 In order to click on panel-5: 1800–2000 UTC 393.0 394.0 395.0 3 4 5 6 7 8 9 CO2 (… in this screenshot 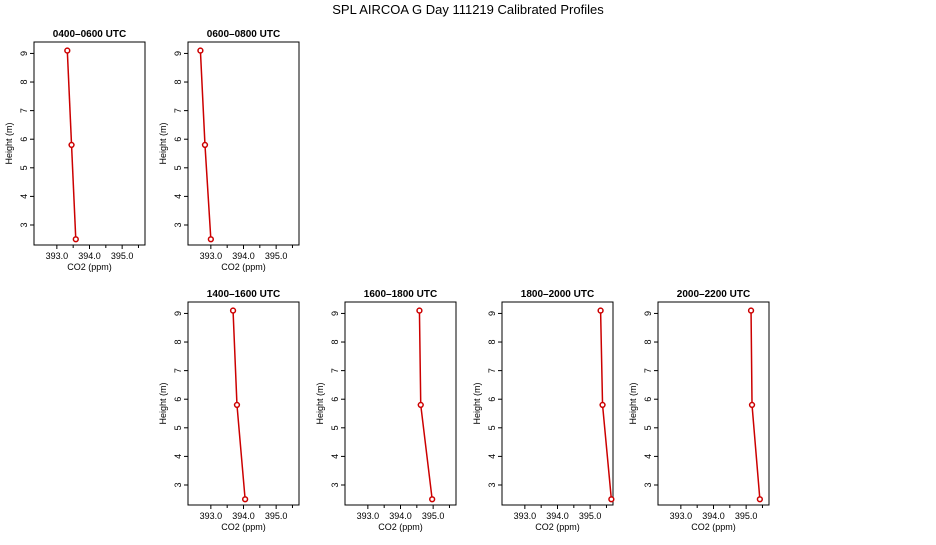, I will do `click(543, 410)`.